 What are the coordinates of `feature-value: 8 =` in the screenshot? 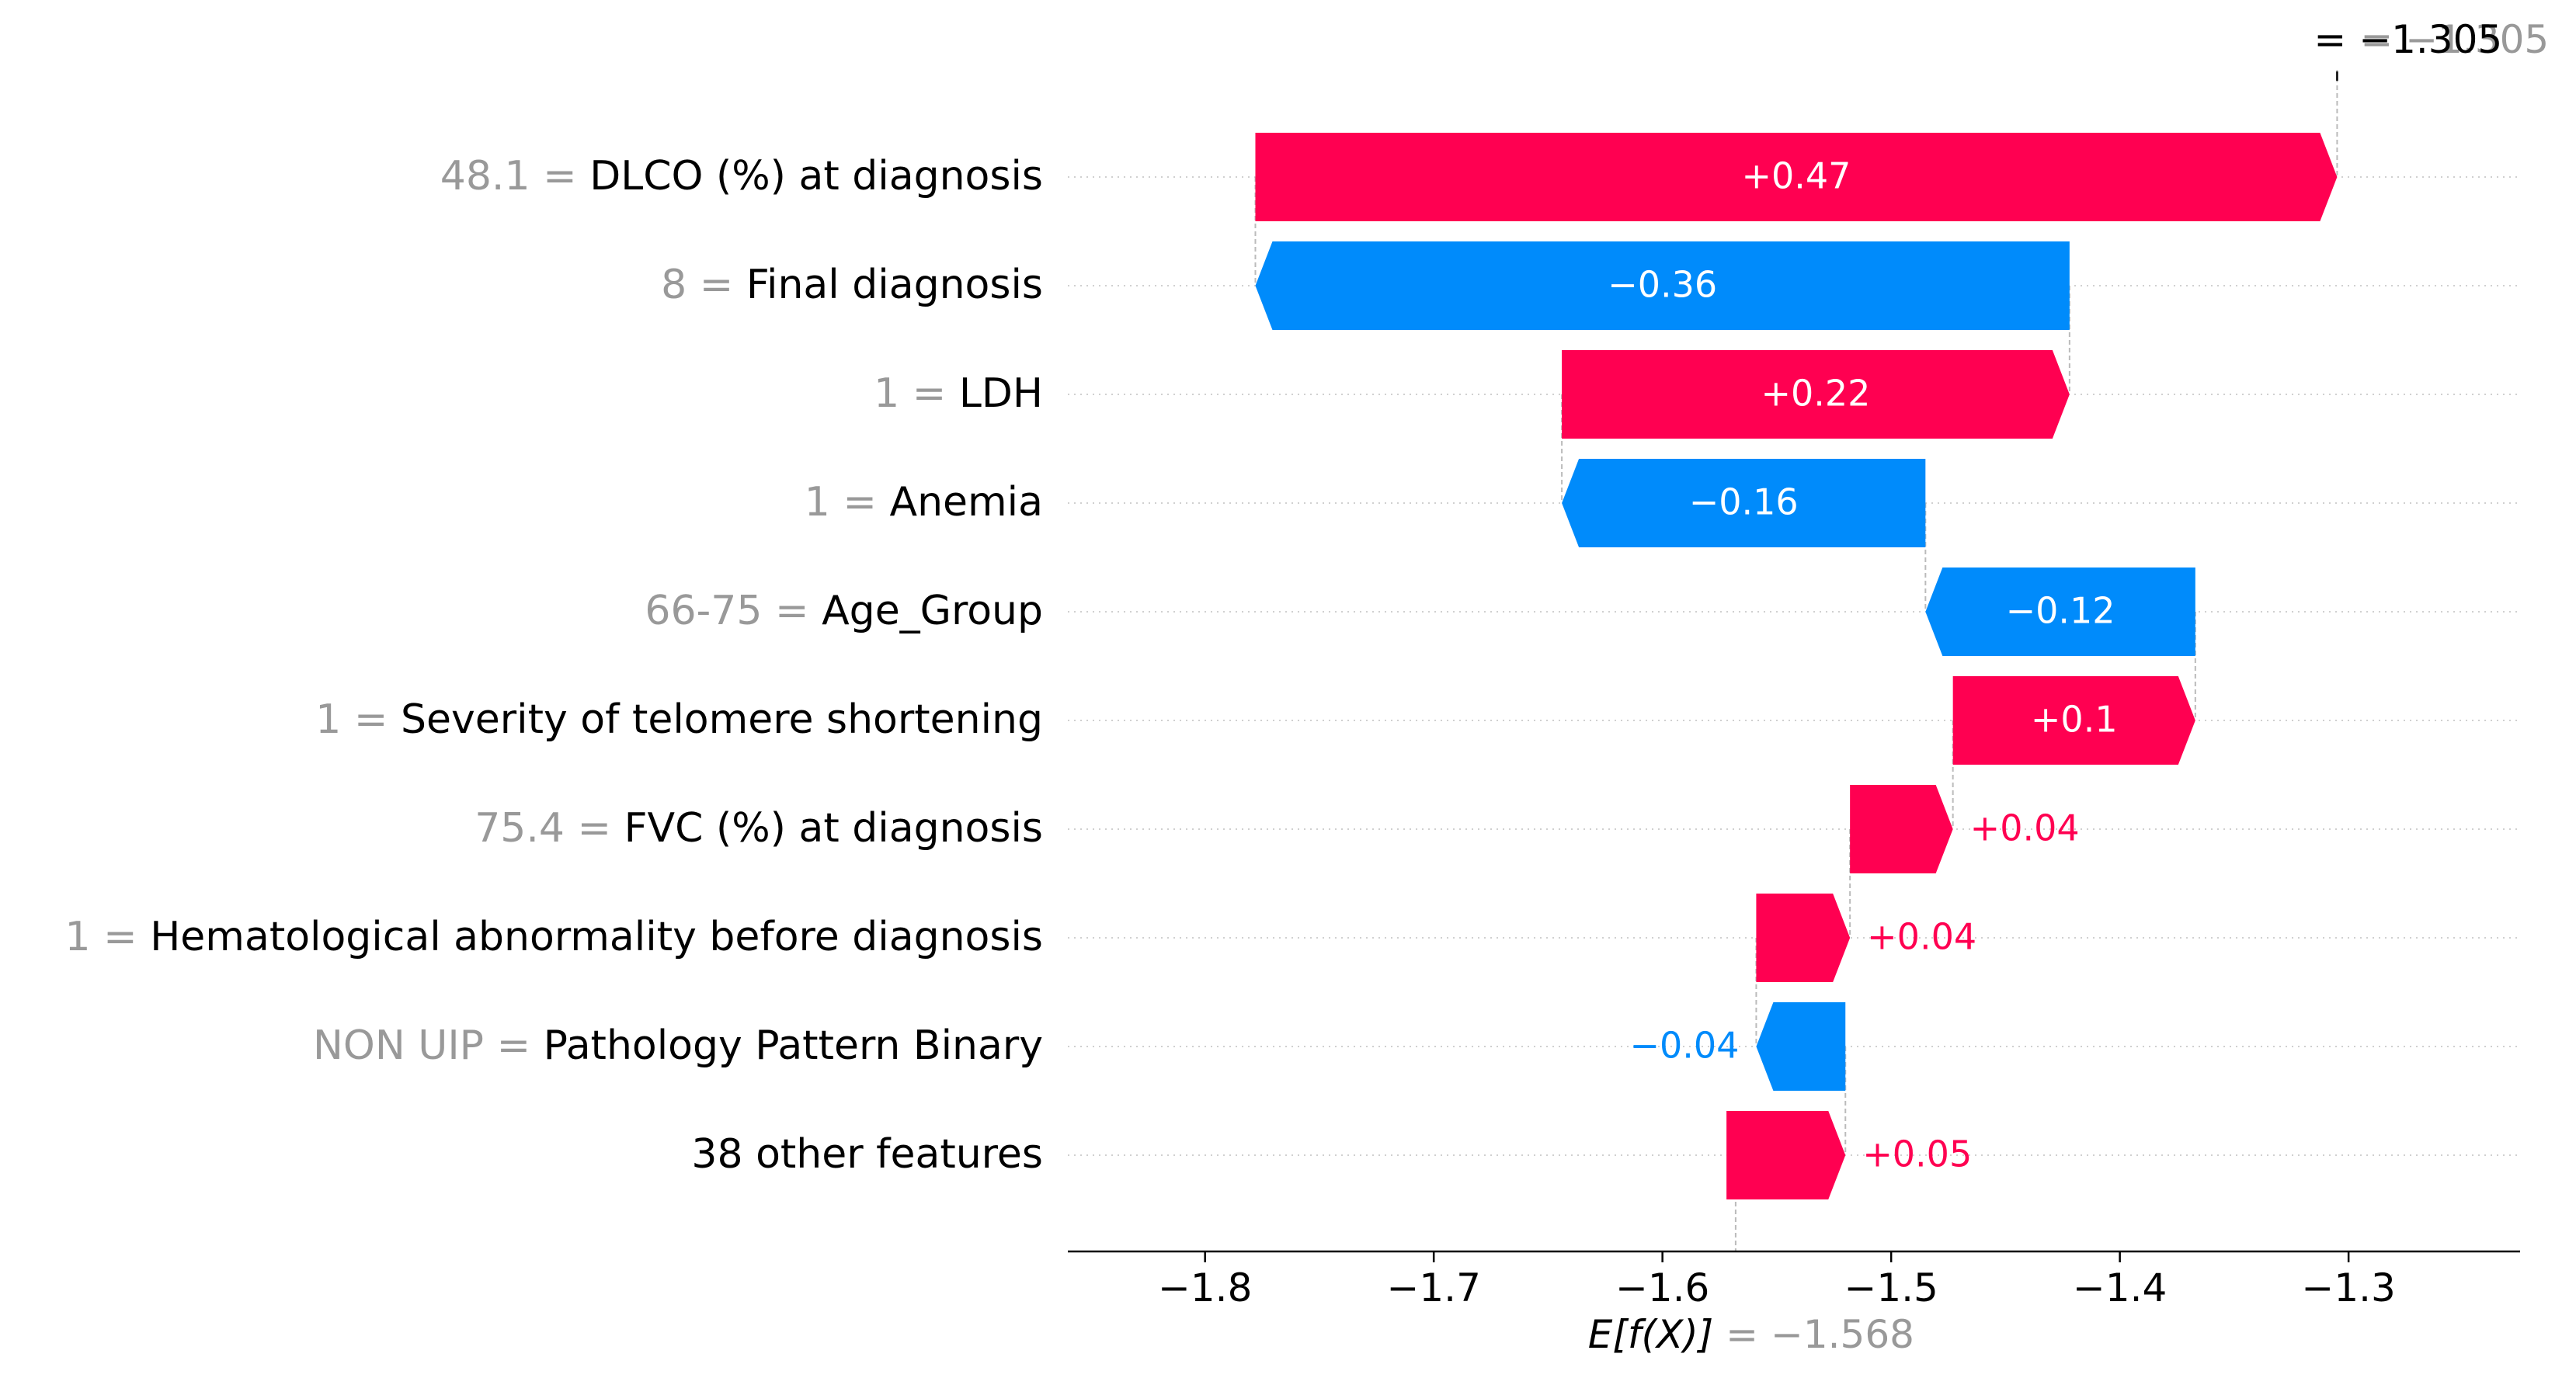 It's located at (703, 285).